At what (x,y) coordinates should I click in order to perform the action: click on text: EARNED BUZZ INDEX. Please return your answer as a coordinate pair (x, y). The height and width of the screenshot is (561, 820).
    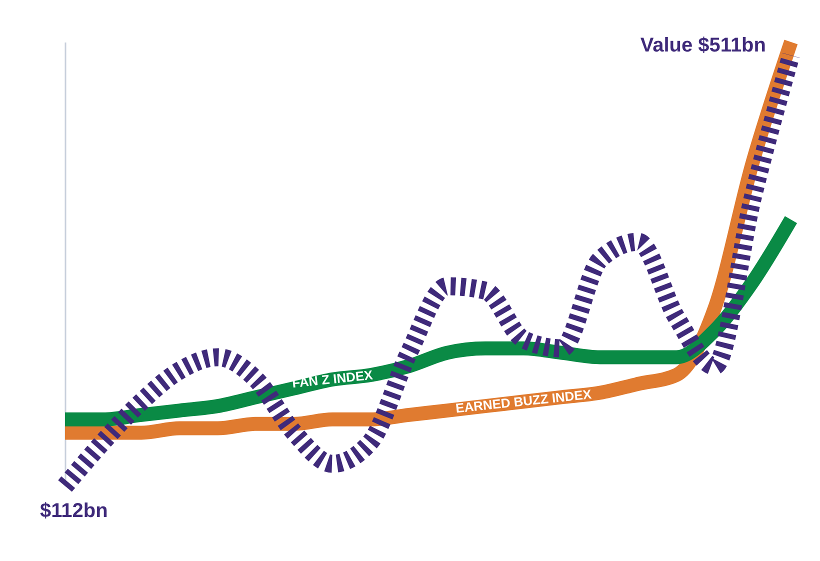
    Looking at the image, I should click on (523, 401).